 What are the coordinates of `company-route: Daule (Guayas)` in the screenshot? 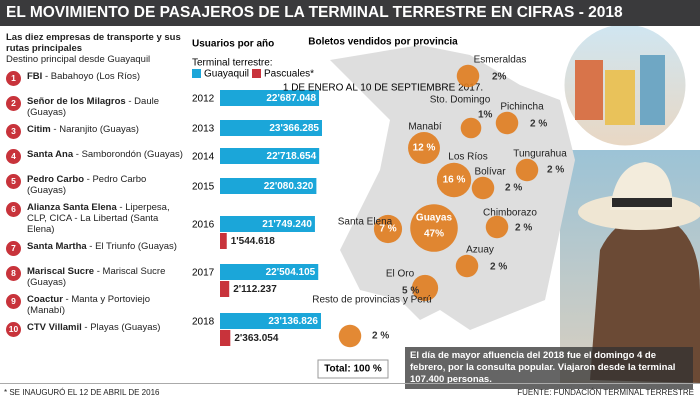 It's located at (93, 107).